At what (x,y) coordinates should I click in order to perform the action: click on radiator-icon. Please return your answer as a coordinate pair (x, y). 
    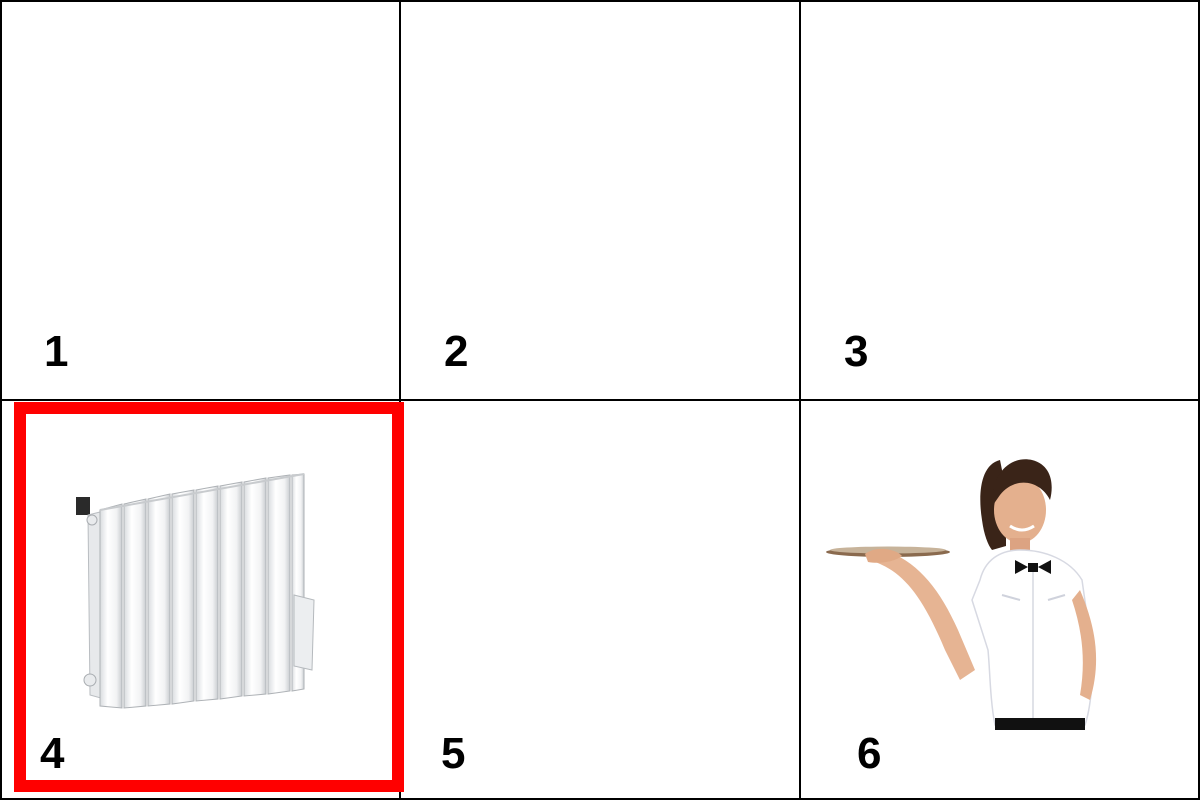
    Looking at the image, I should click on (195, 591).